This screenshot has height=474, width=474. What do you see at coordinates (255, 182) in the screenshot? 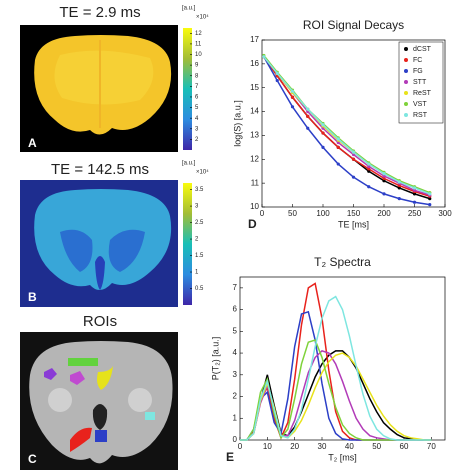
I see `y-tick-label: 11` at bounding box center [255, 182].